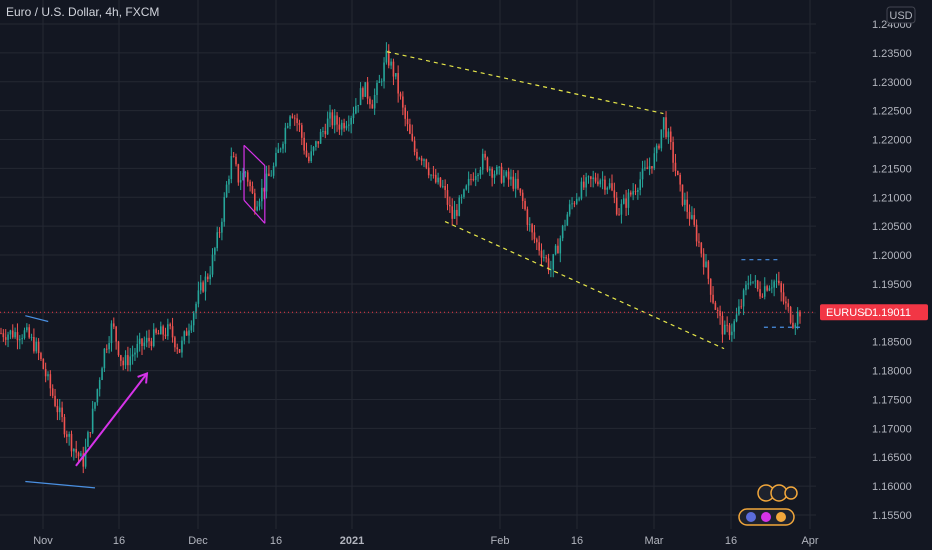 The width and height of the screenshot is (932, 550). Describe the element at coordinates (426, 541) in the screenshot. I see `x-axis: Nov 16 Dec 16 2021 Feb 16 Mar 16 Apr` at that location.